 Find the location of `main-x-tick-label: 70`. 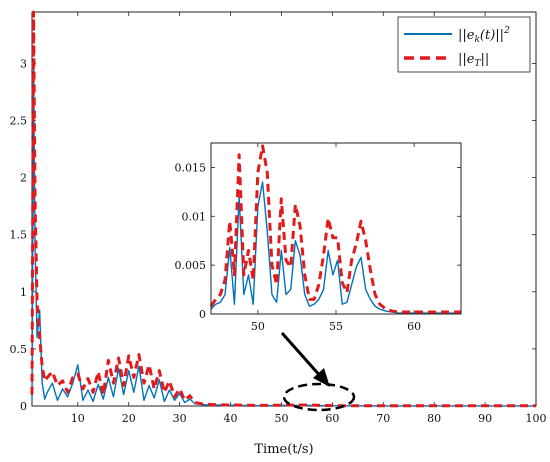

main-x-tick-label: 70 is located at coordinates (383, 418).